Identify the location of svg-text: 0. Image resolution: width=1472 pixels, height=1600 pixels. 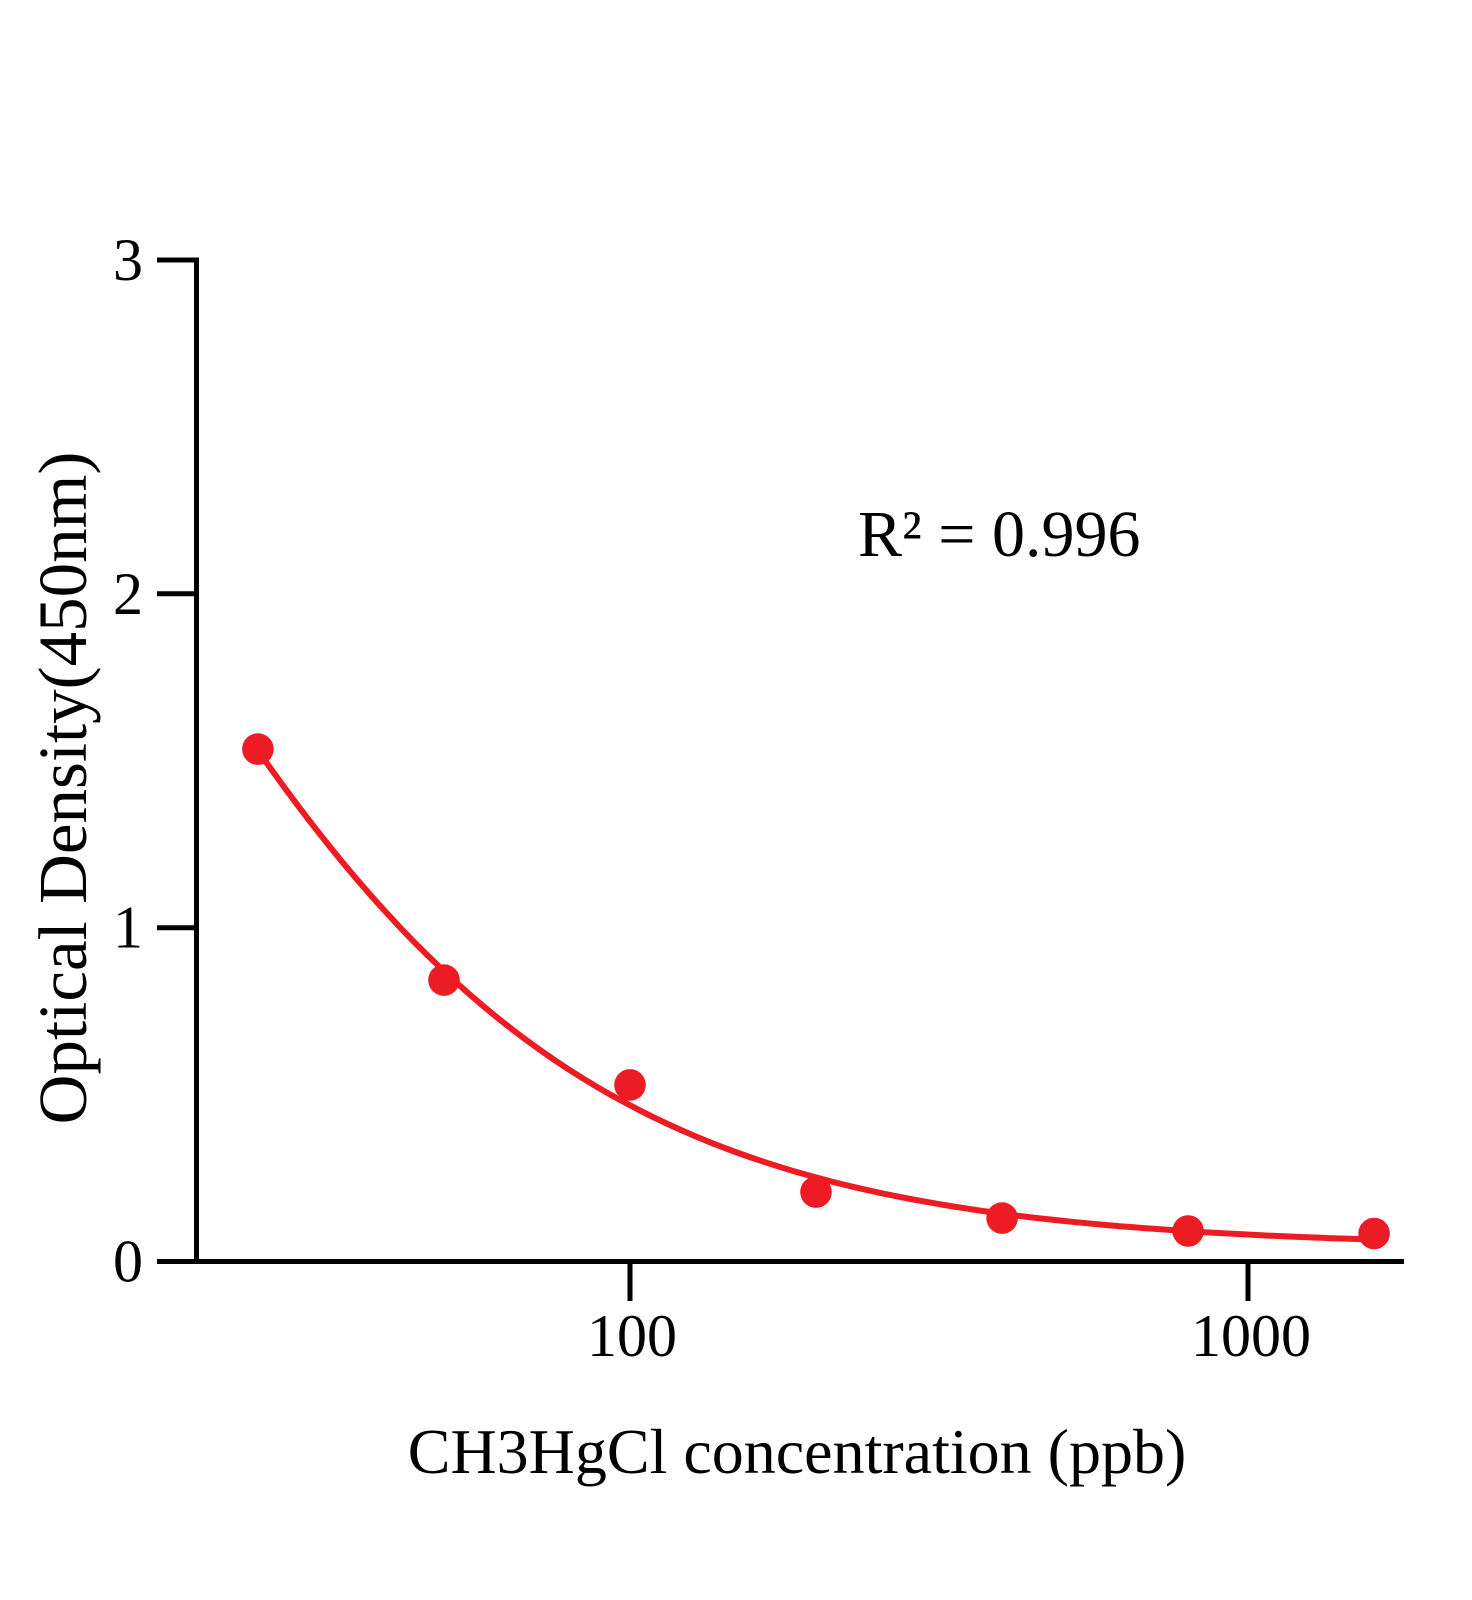
(128, 1262).